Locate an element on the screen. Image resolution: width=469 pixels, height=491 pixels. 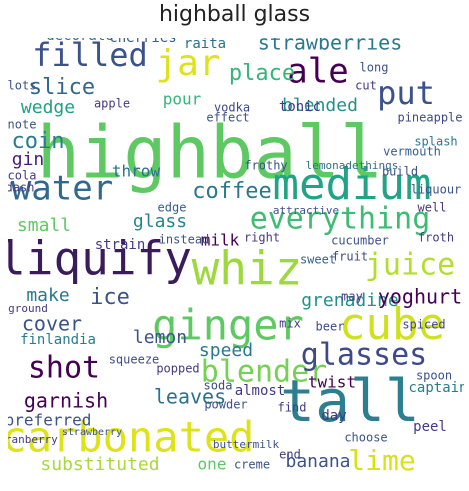
word-cloud-word: cola is located at coordinates (22, 176).